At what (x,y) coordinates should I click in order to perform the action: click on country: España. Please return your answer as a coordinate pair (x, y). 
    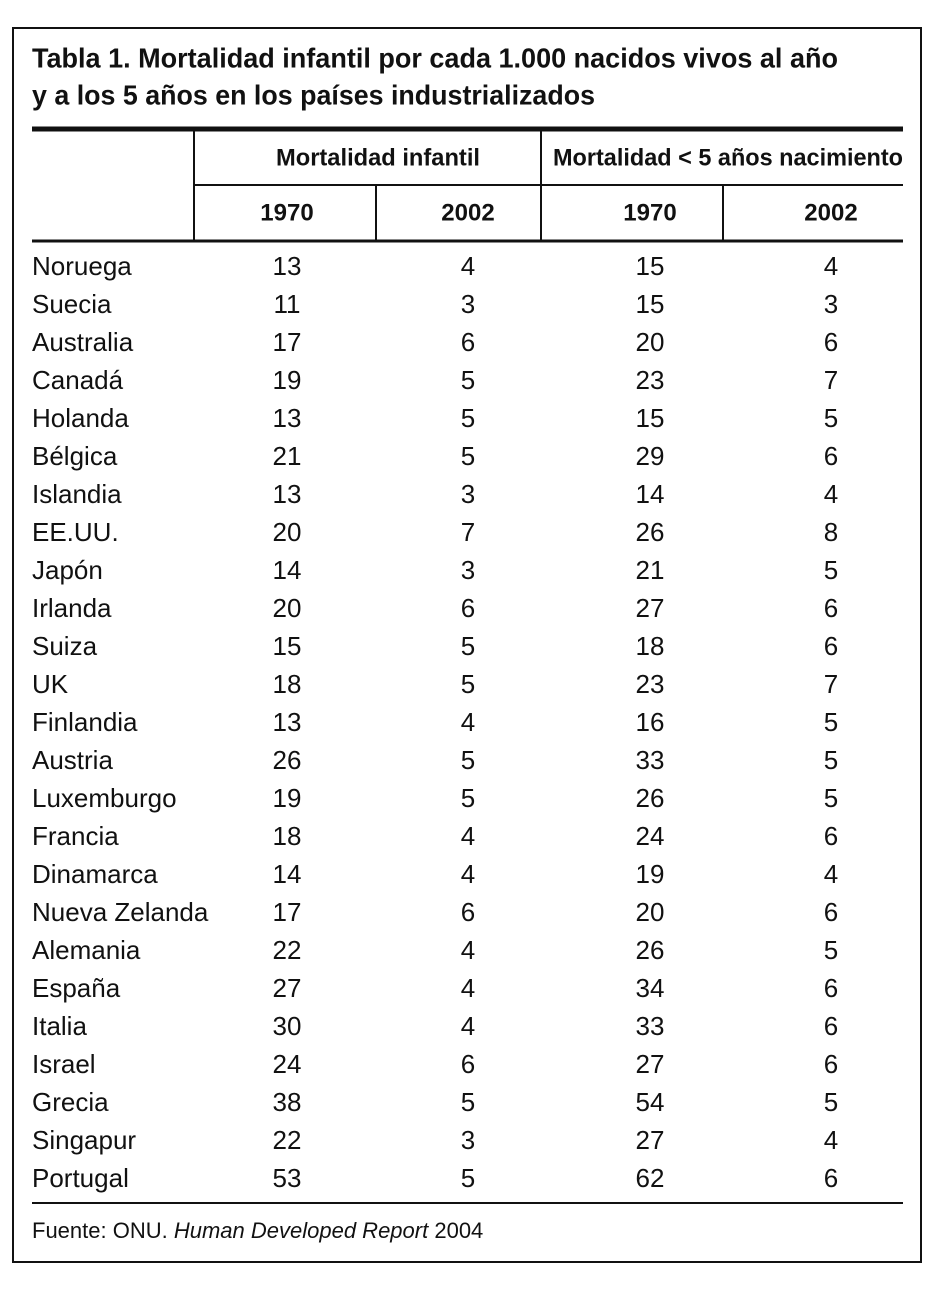
    Looking at the image, I should click on (76, 988).